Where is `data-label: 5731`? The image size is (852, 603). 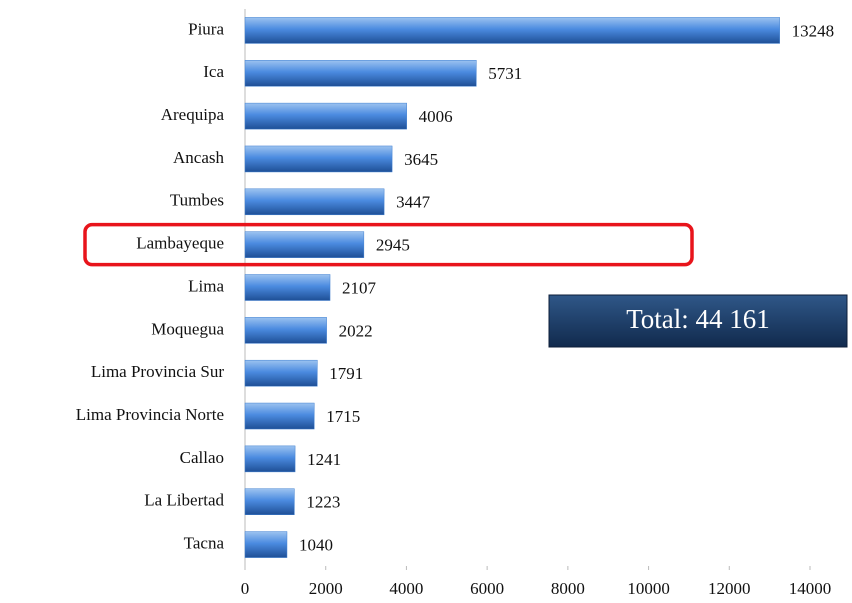
data-label: 5731 is located at coordinates (505, 73).